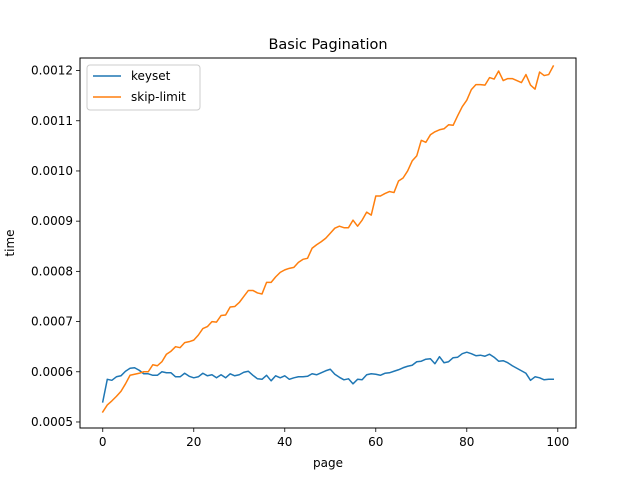 The height and width of the screenshot is (480, 640). What do you see at coordinates (10, 242) in the screenshot?
I see `y-axis-label: time` at bounding box center [10, 242].